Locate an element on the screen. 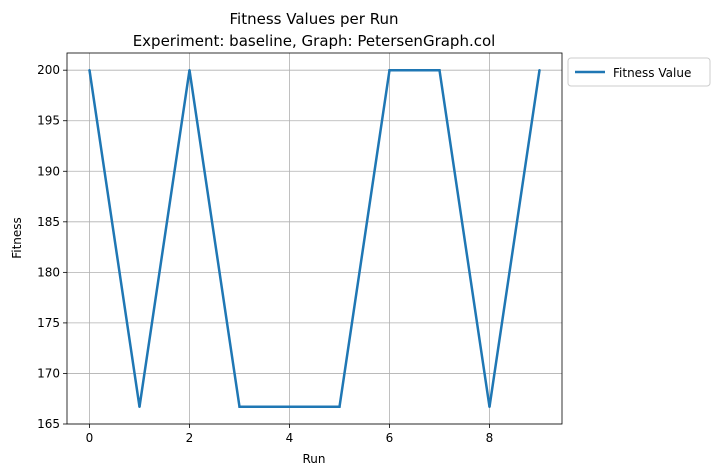  x-tick-label: 4 is located at coordinates (290, 438).